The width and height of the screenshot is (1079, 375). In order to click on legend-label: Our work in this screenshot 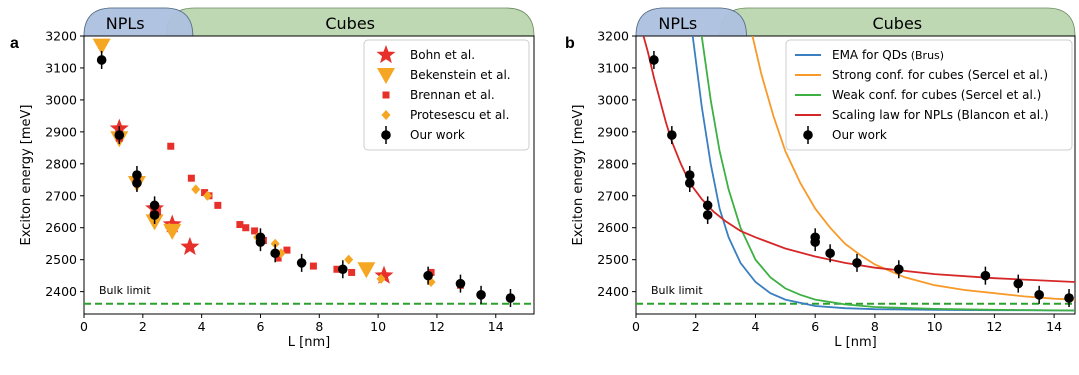, I will do `click(437, 135)`.